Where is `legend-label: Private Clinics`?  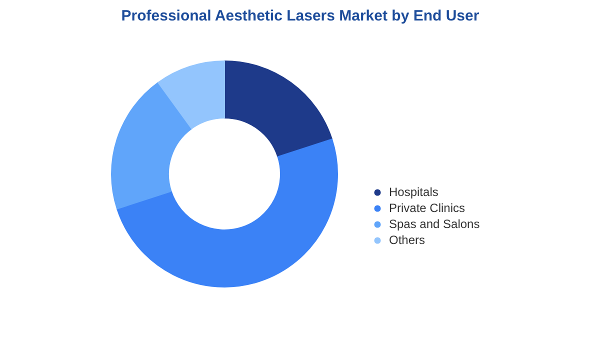 legend-label: Private Clinics is located at coordinates (427, 208).